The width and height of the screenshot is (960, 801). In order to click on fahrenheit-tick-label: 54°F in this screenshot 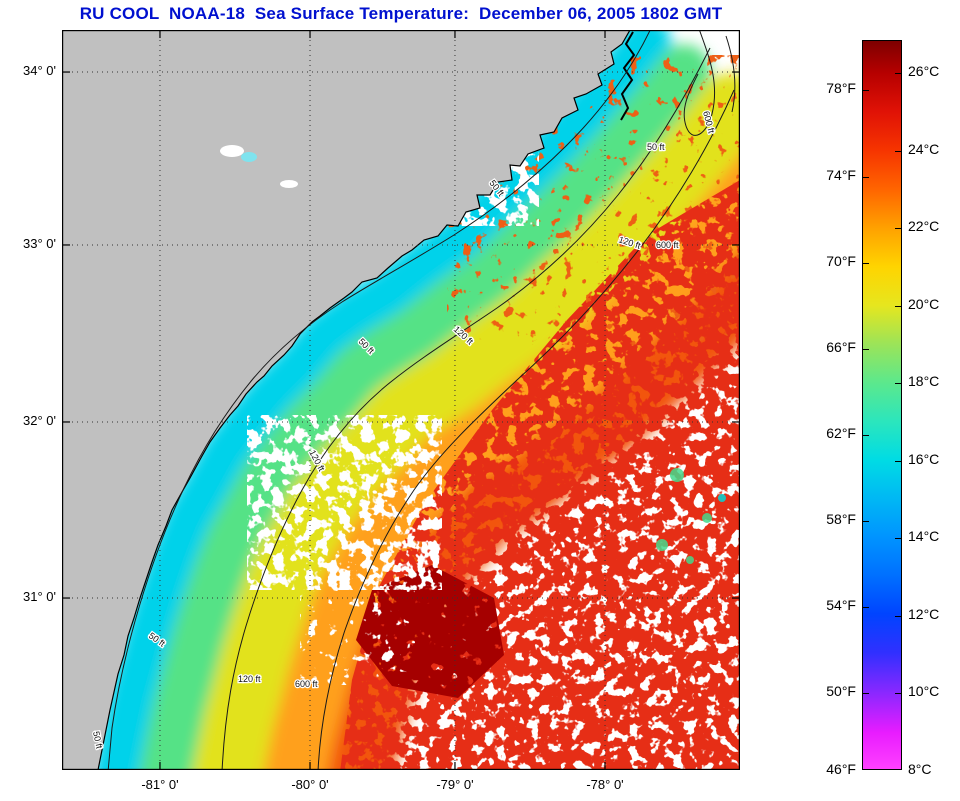, I will do `click(841, 605)`.